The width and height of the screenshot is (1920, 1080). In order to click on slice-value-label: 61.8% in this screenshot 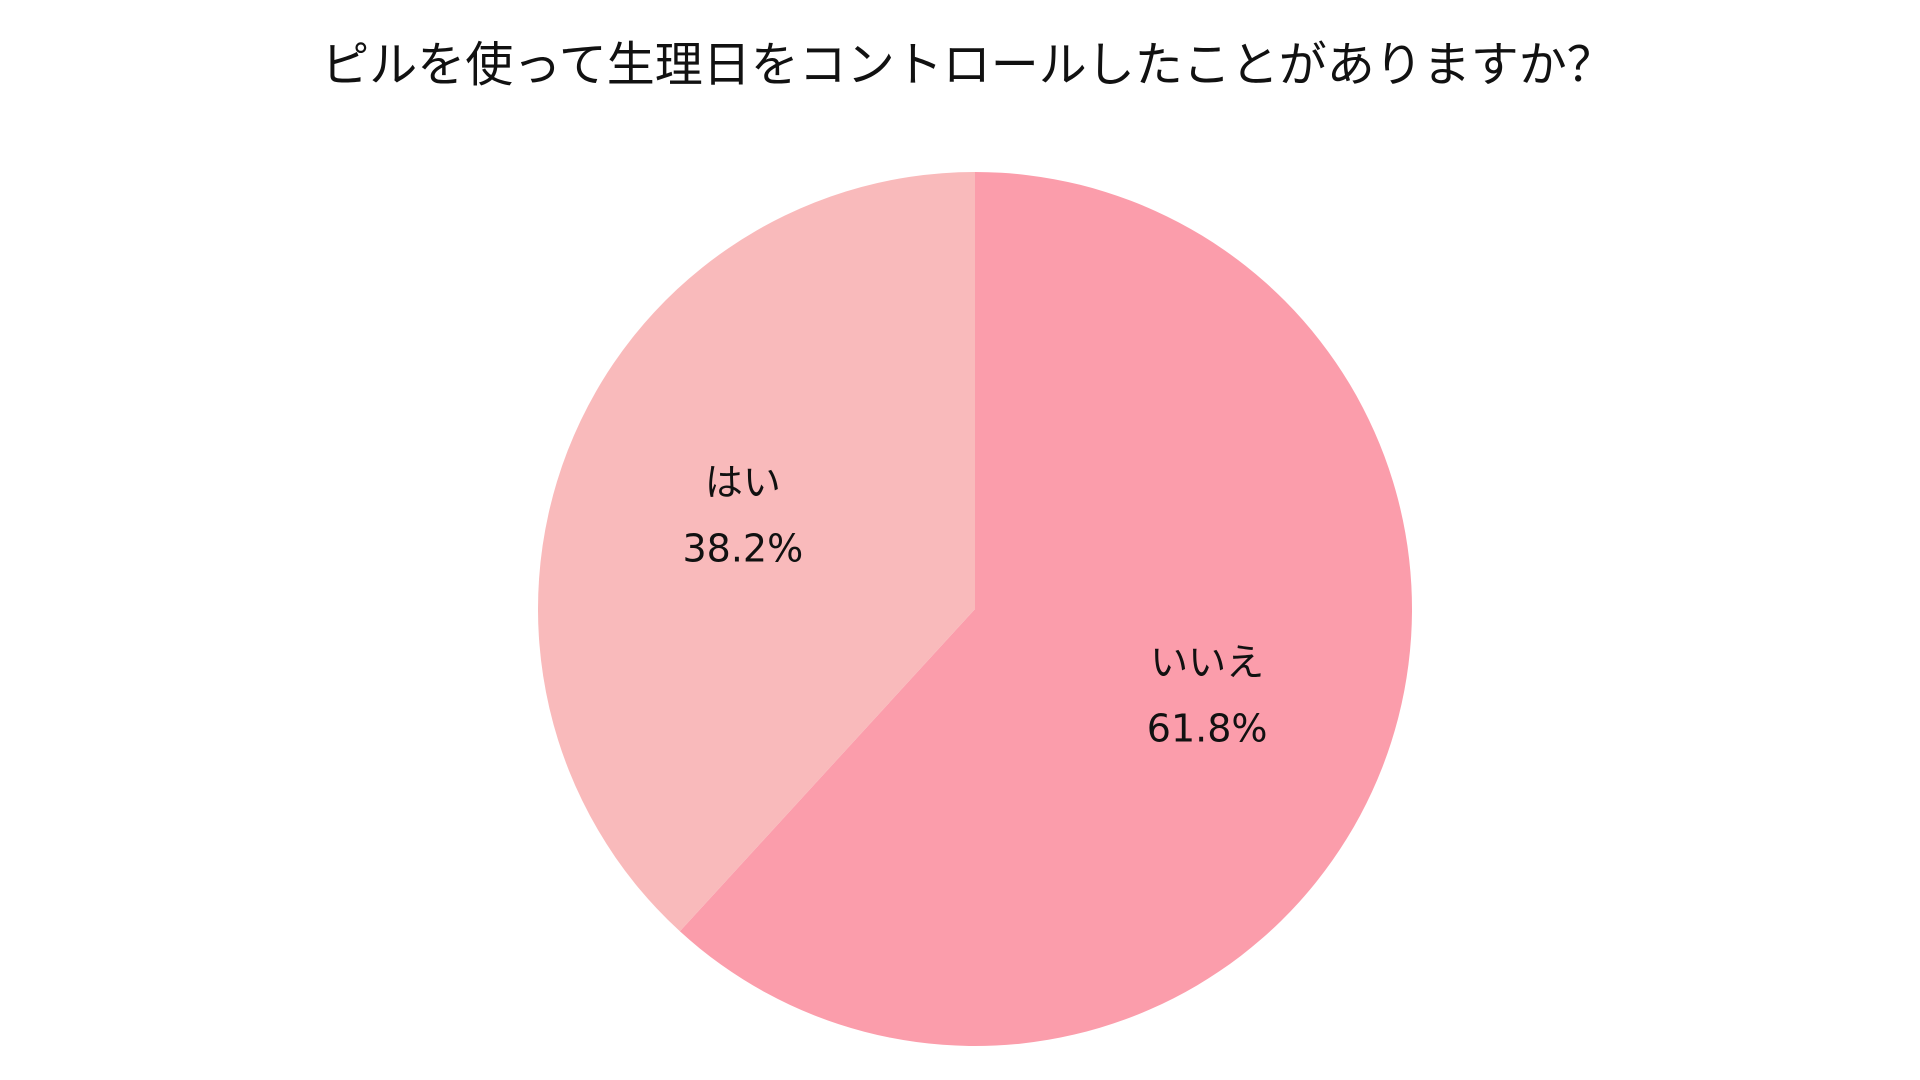, I will do `click(1207, 729)`.